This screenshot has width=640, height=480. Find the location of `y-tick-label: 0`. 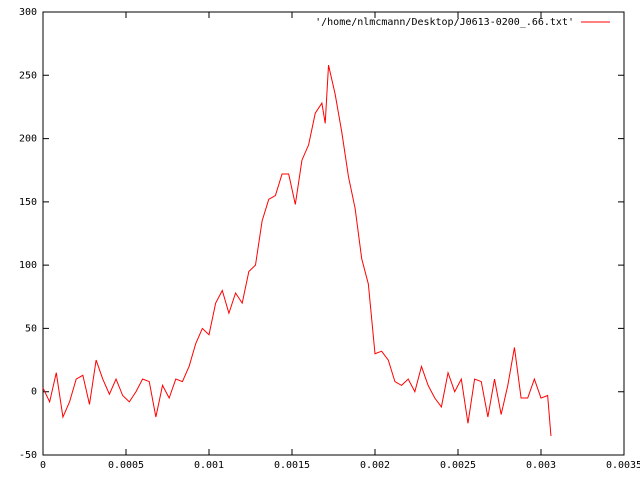

y-tick-label: 0 is located at coordinates (34, 392).